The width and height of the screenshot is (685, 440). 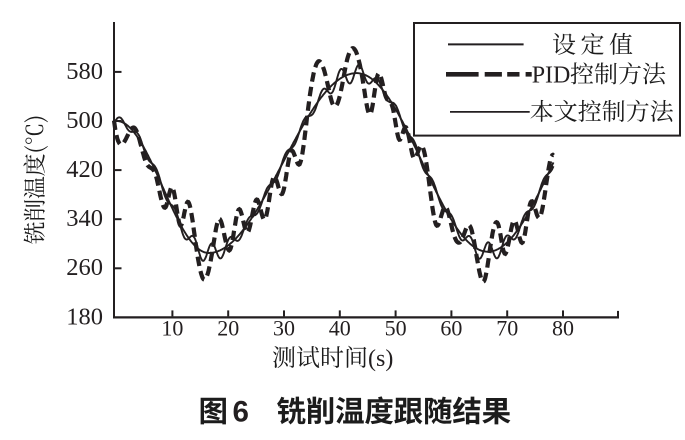 I want to click on svg-text: 30, so click(x=284, y=328).